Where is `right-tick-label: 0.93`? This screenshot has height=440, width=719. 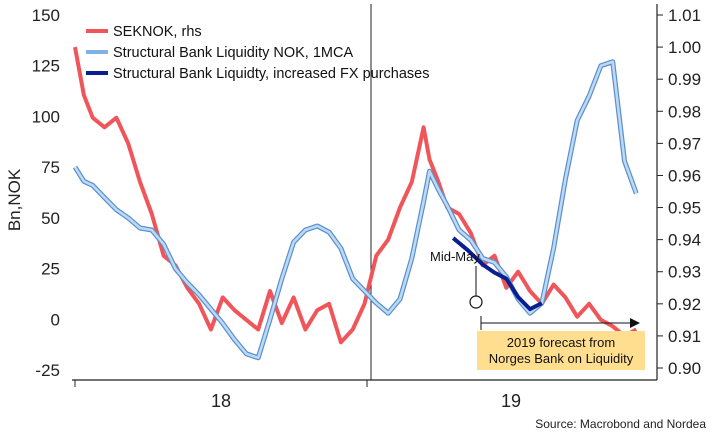 right-tick-label: 0.93 is located at coordinates (684, 272).